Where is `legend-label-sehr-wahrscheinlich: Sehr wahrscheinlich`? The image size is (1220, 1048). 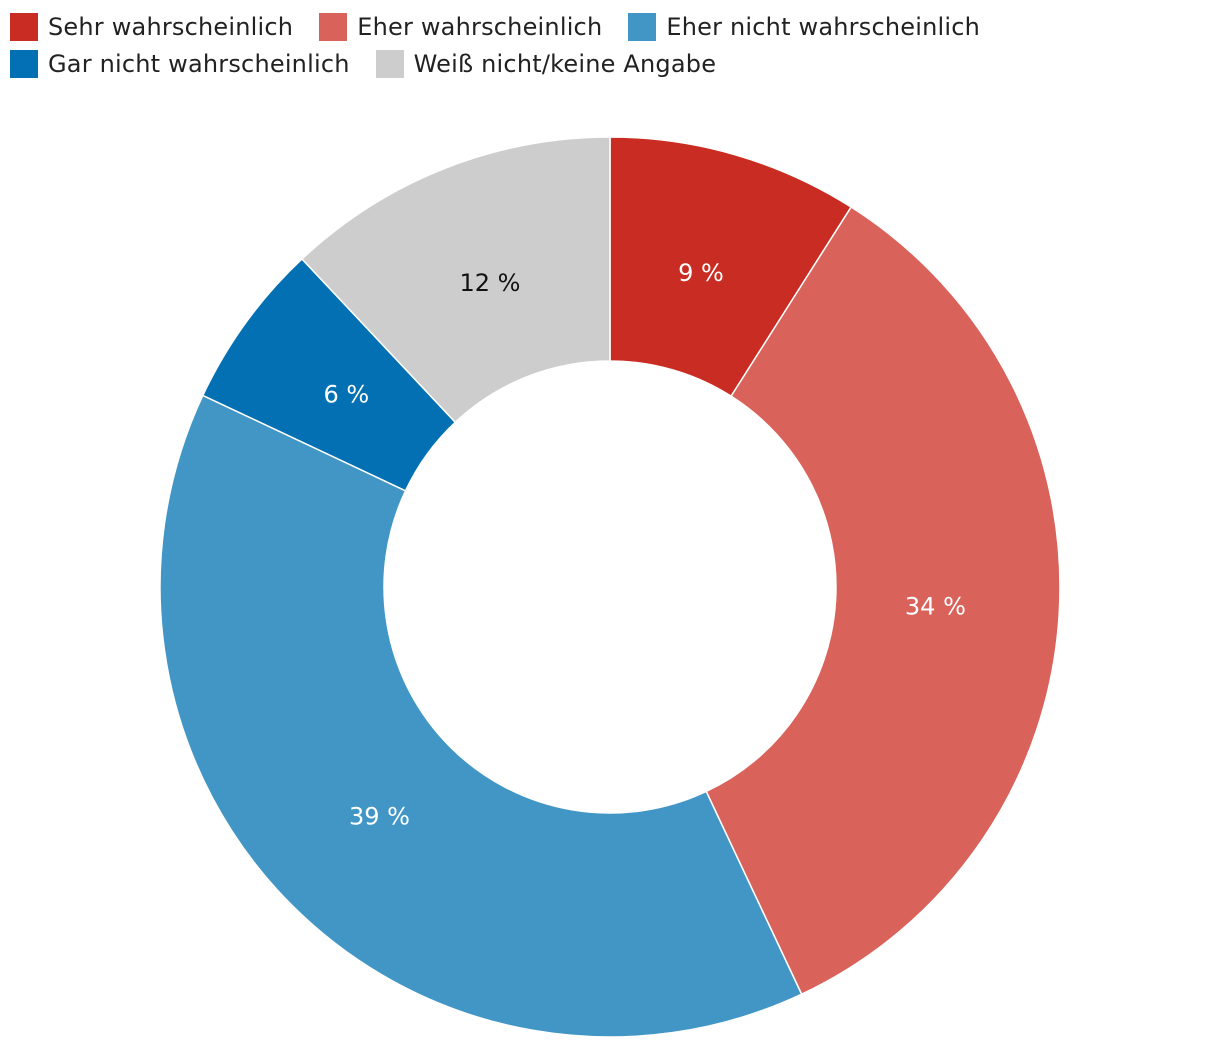 legend-label-sehr-wahrscheinlich: Sehr wahrscheinlich is located at coordinates (171, 26).